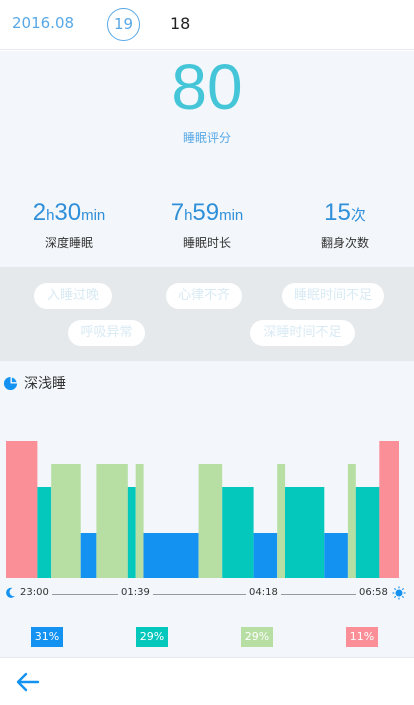  What do you see at coordinates (93, 215) in the screenshot?
I see `deep-minutes-unit: min` at bounding box center [93, 215].